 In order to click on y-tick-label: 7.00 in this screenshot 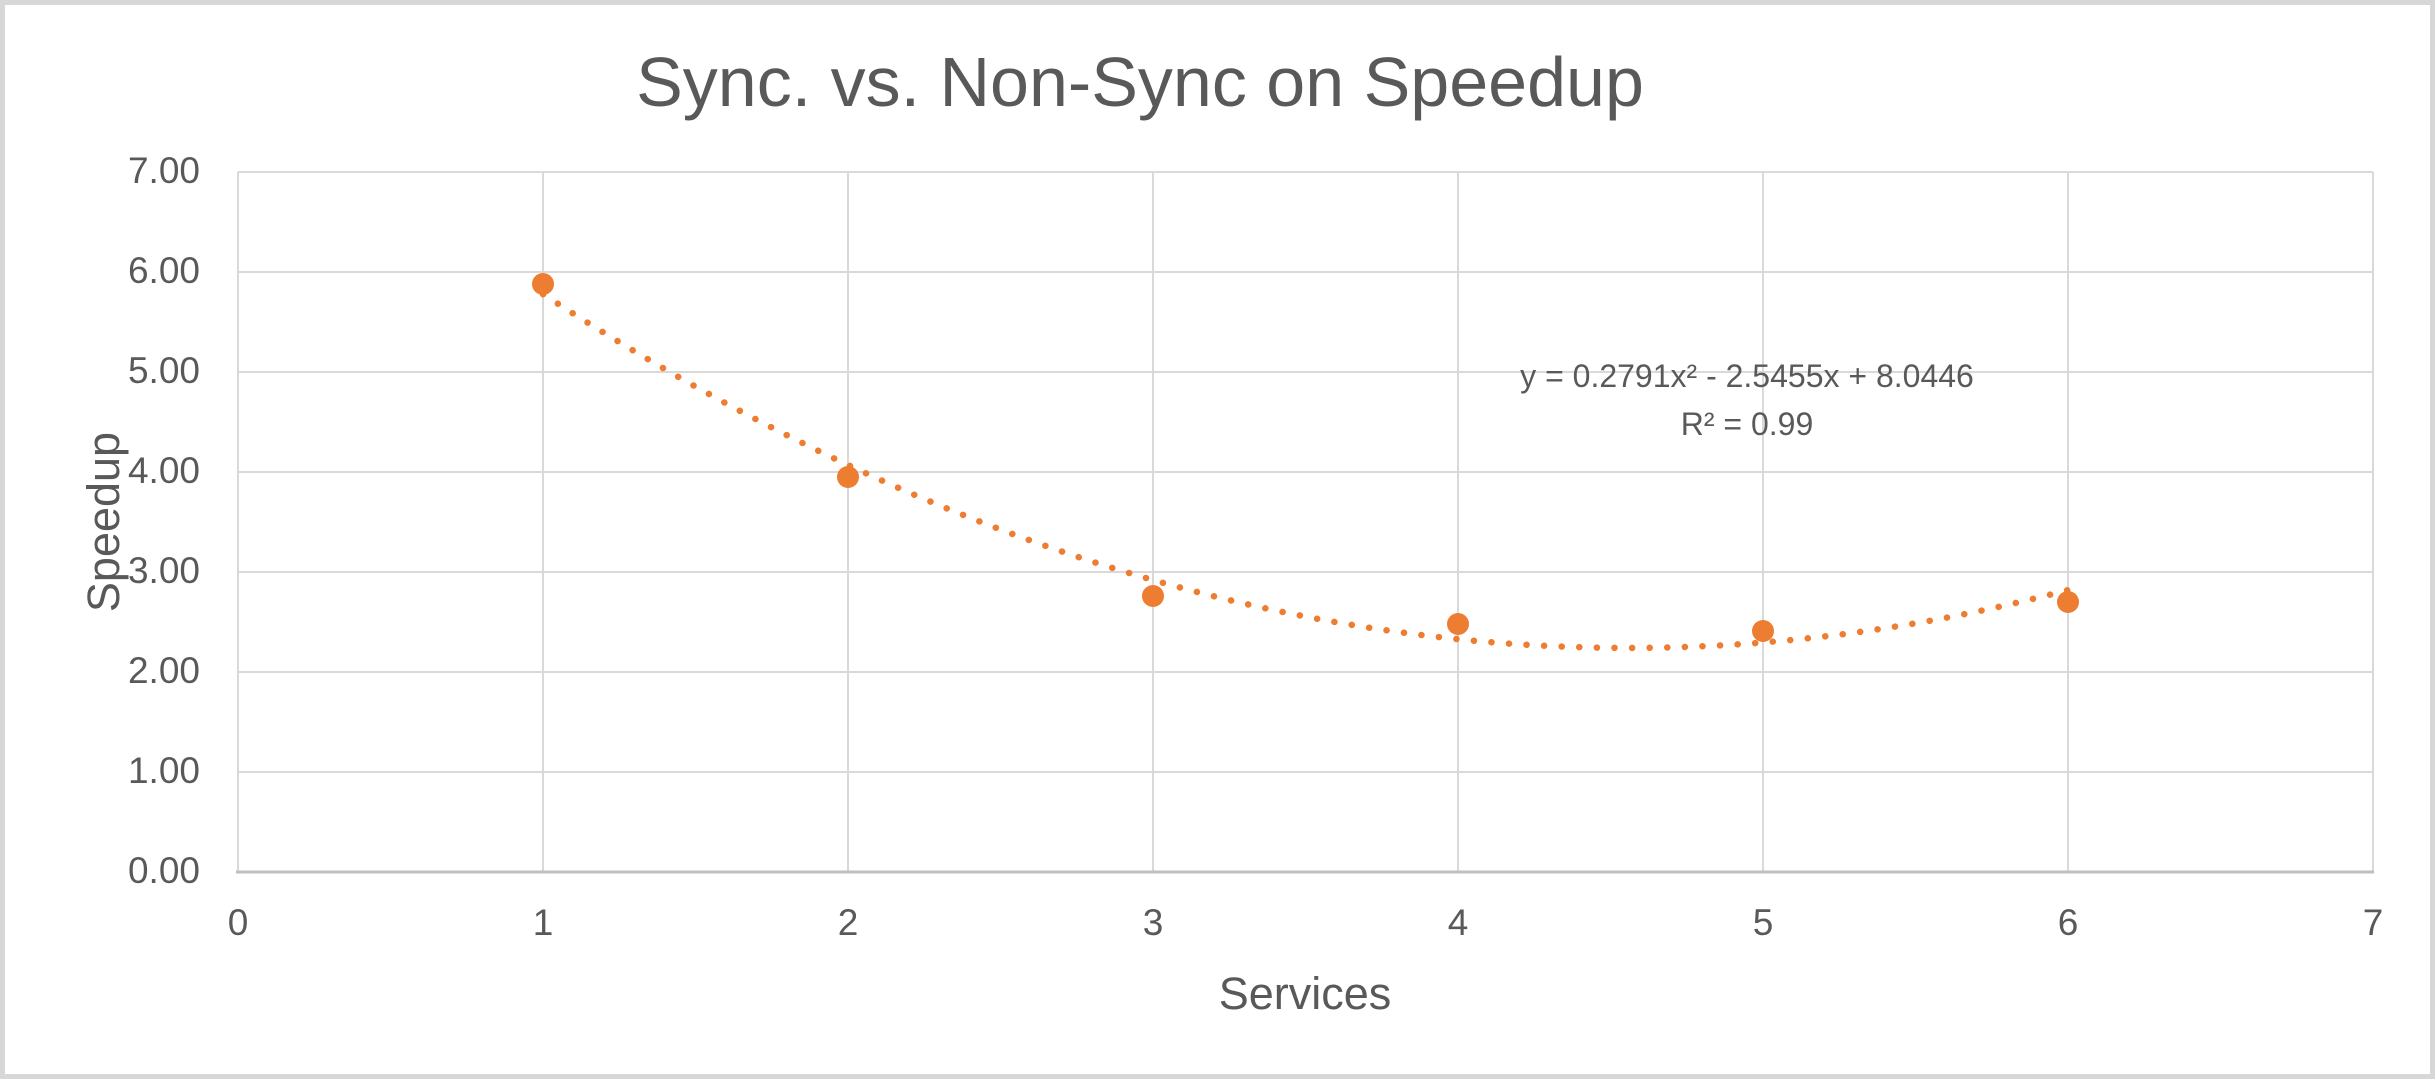, I will do `click(163, 171)`.